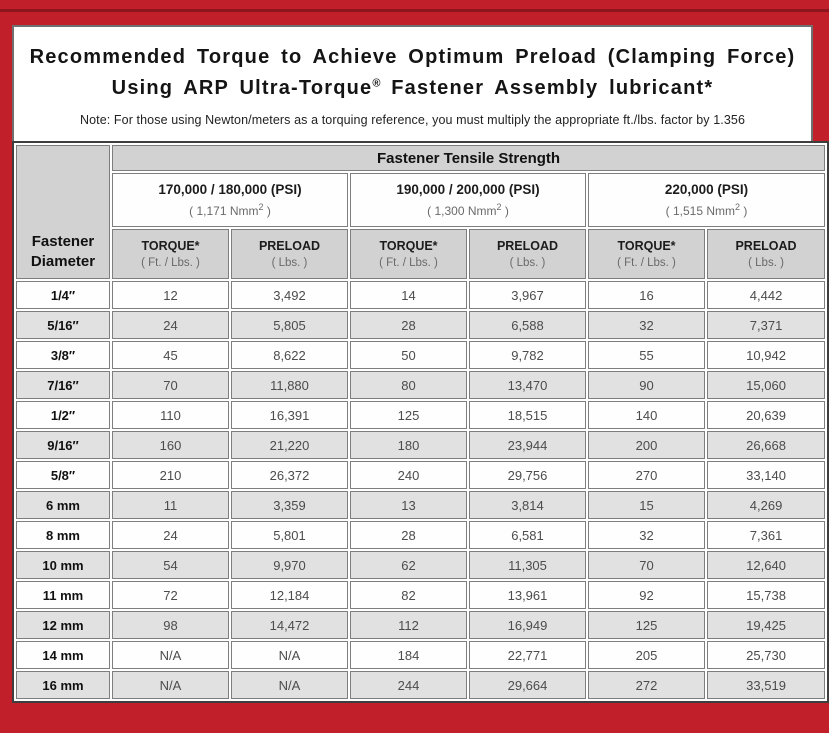 The image size is (829, 733). What do you see at coordinates (289, 415) in the screenshot?
I see `preload-value-cell: 16,391` at bounding box center [289, 415].